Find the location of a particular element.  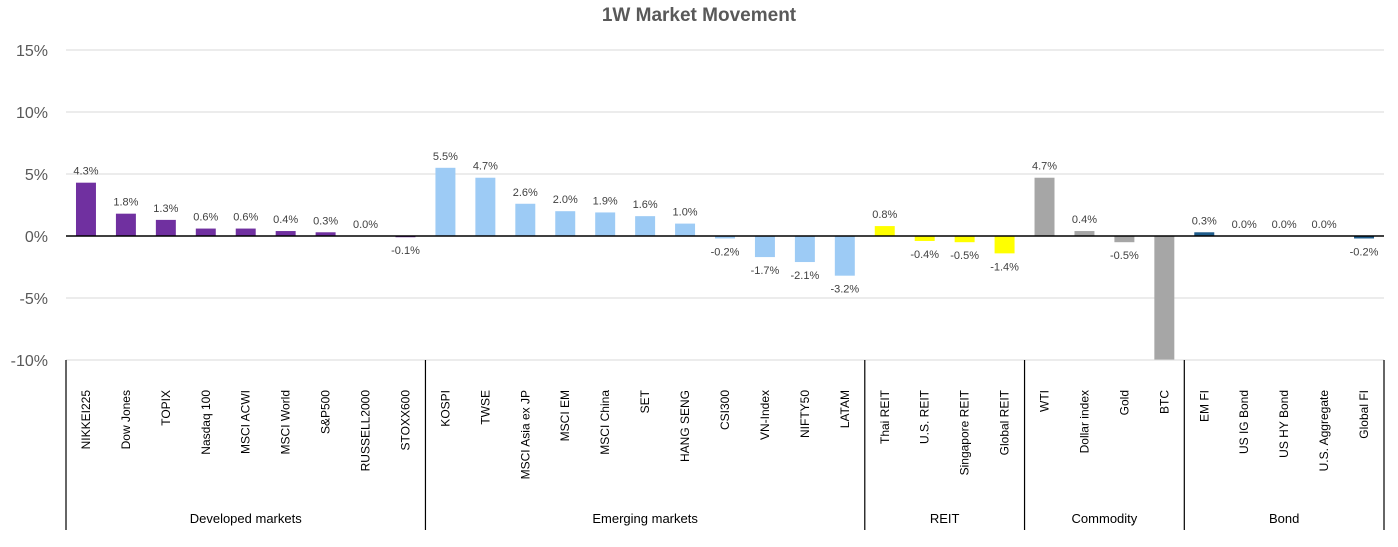

x-tick-label: Global REIT is located at coordinates (1005, 422).